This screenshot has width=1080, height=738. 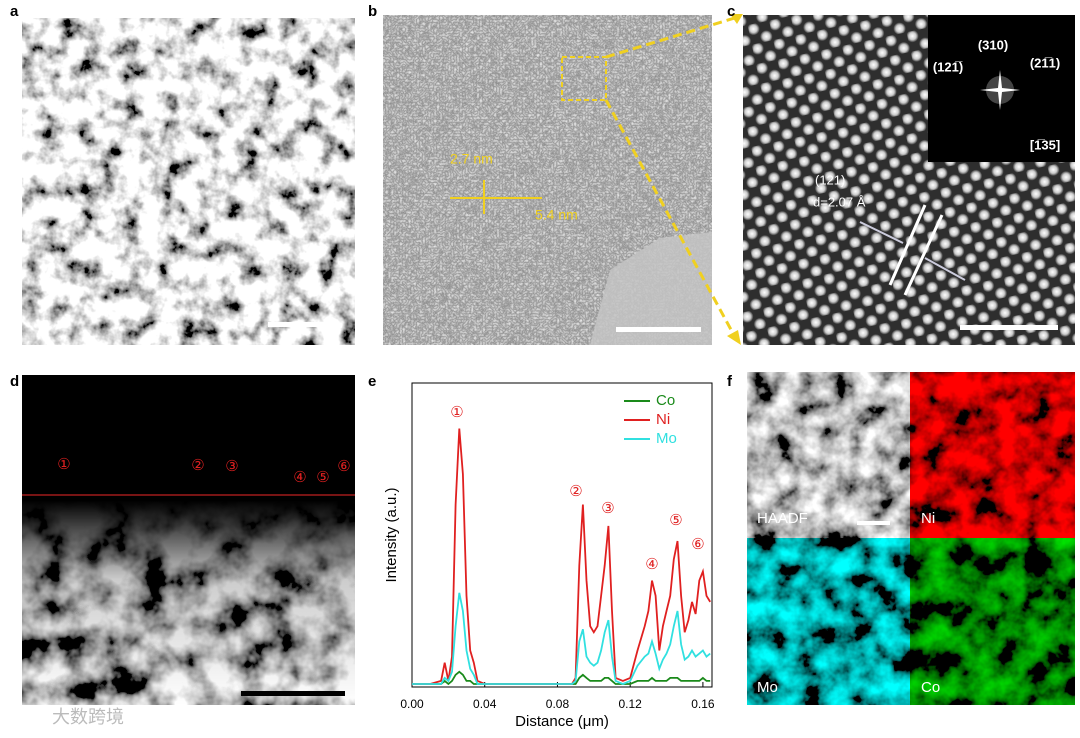 I want to click on panel-label: a, so click(x=14, y=11).